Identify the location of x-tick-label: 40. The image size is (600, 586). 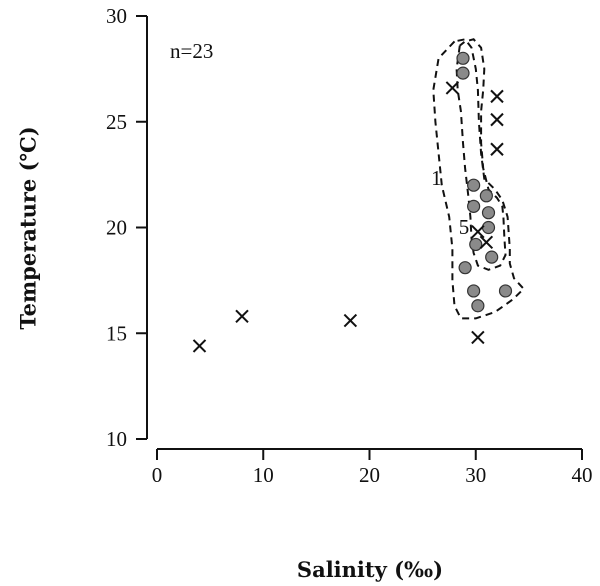
(582, 475).